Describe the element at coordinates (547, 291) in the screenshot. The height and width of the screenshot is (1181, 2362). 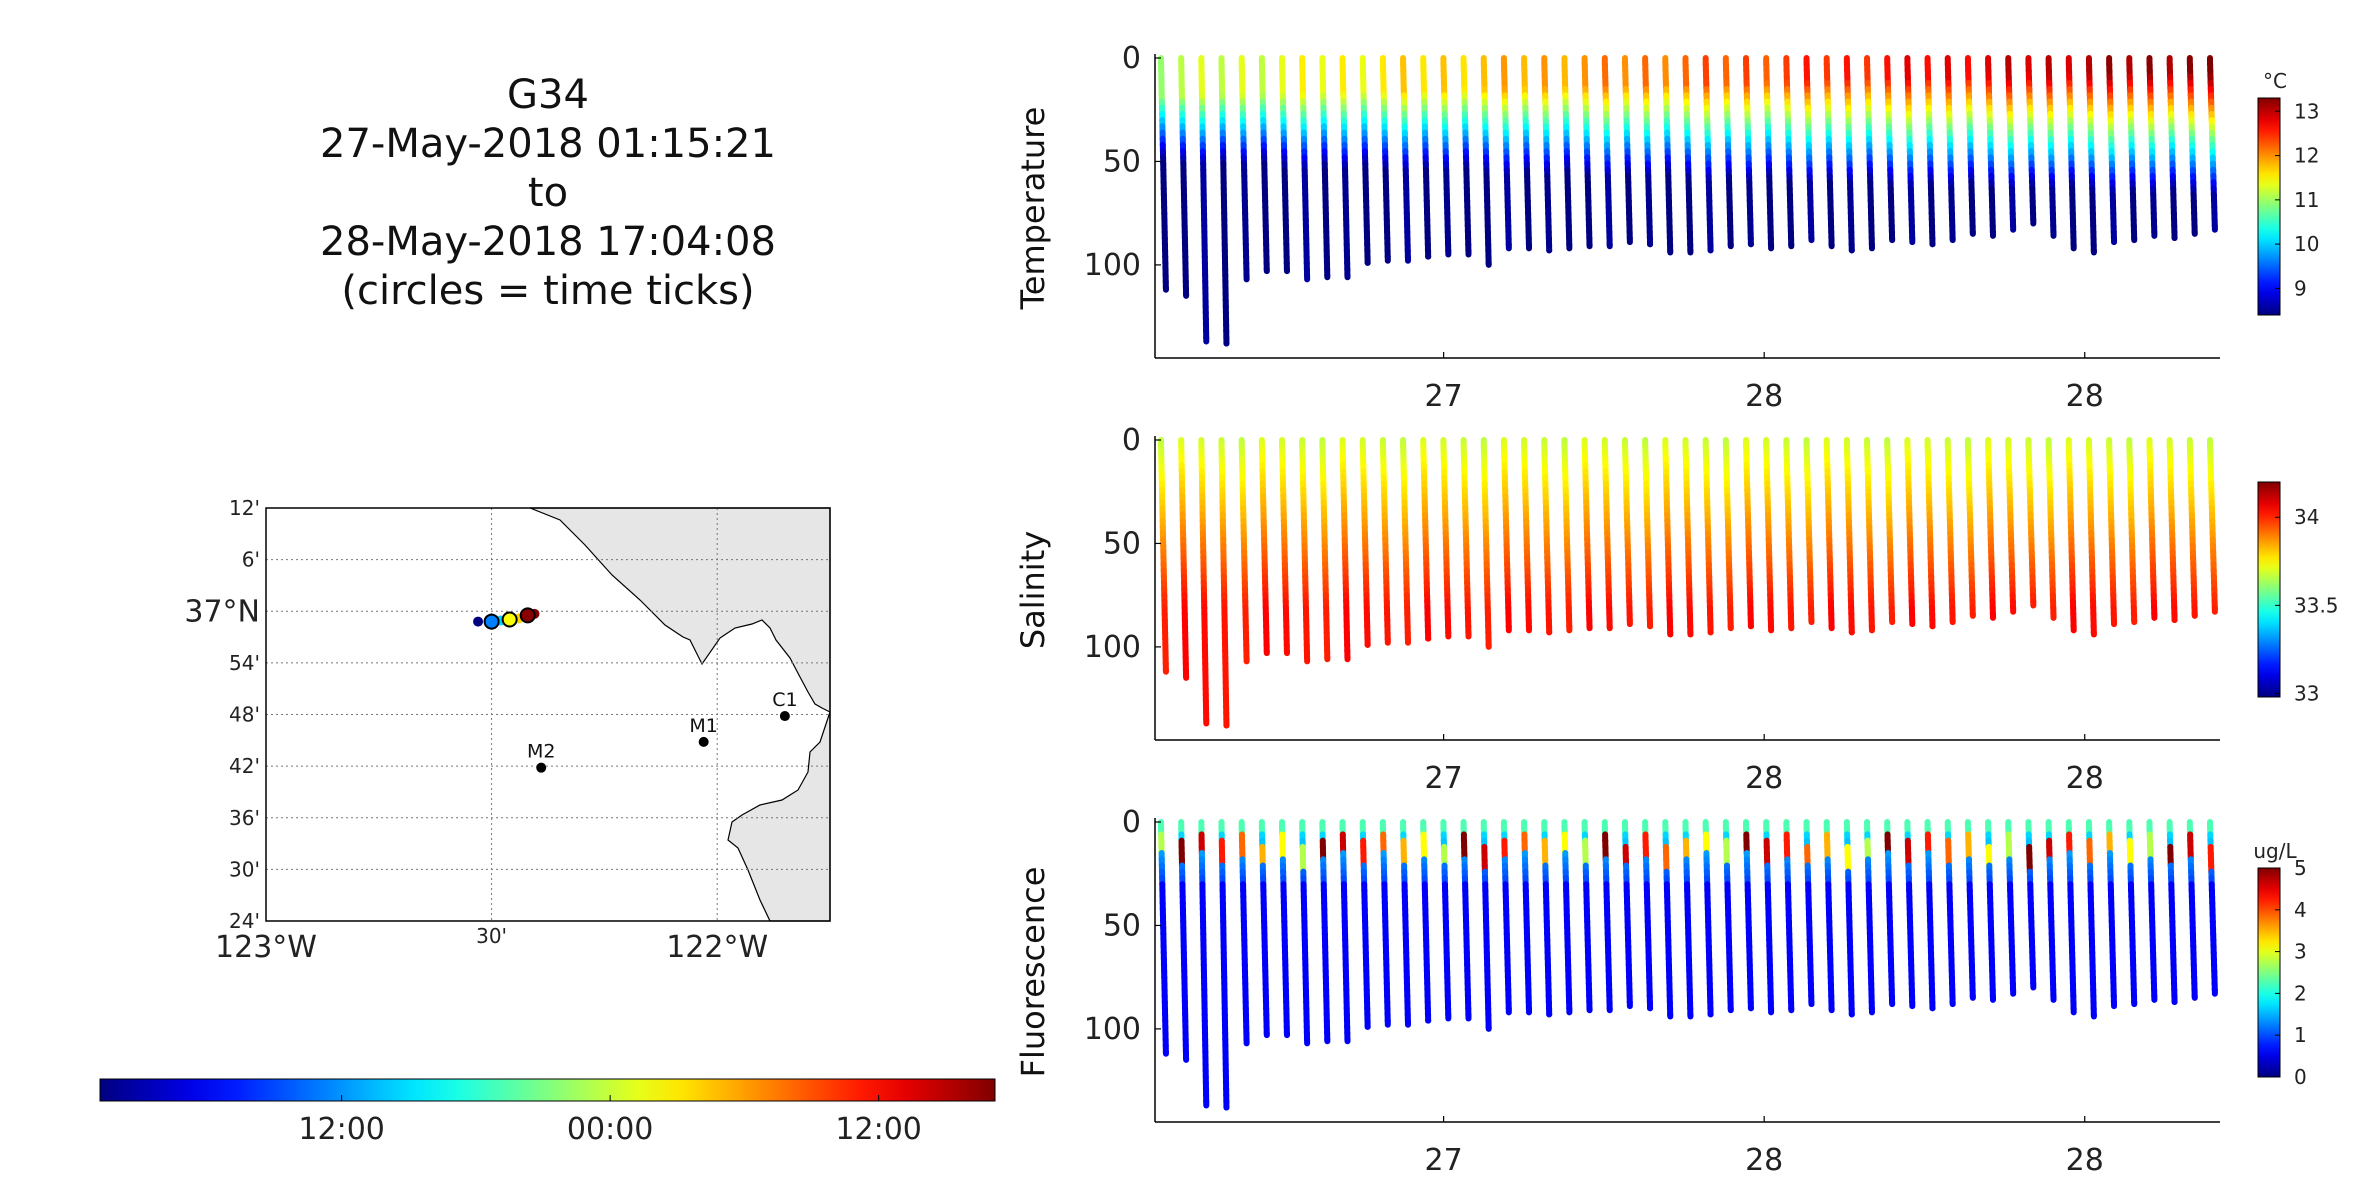
I see `title-note: (circles = time ticks)` at that location.